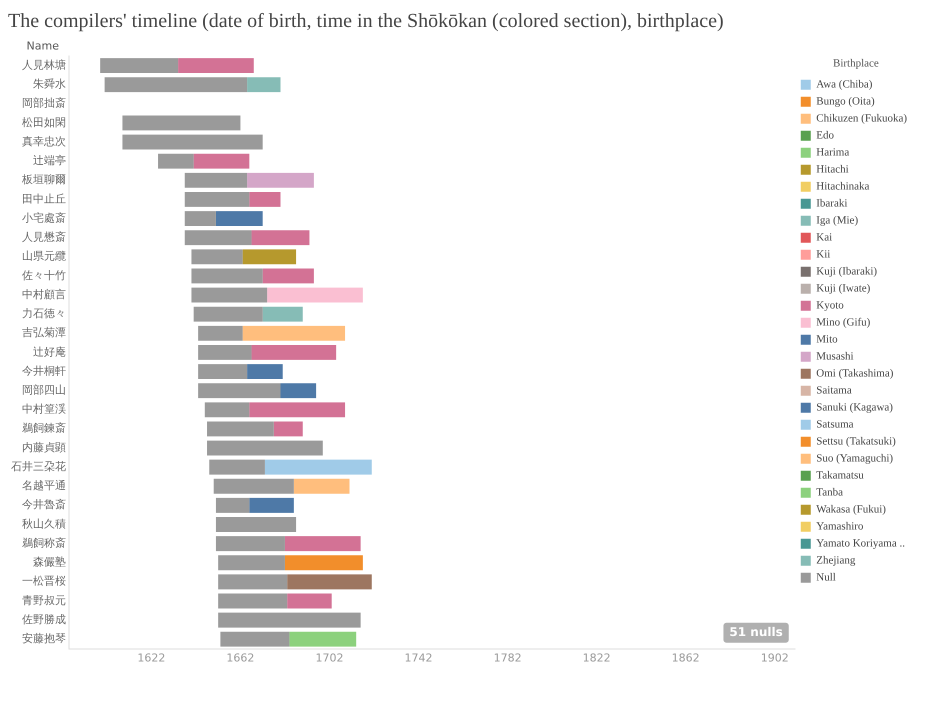 This screenshot has height=708, width=929. Describe the element at coordinates (774, 657) in the screenshot. I see `x-tick-label: 1902` at that location.